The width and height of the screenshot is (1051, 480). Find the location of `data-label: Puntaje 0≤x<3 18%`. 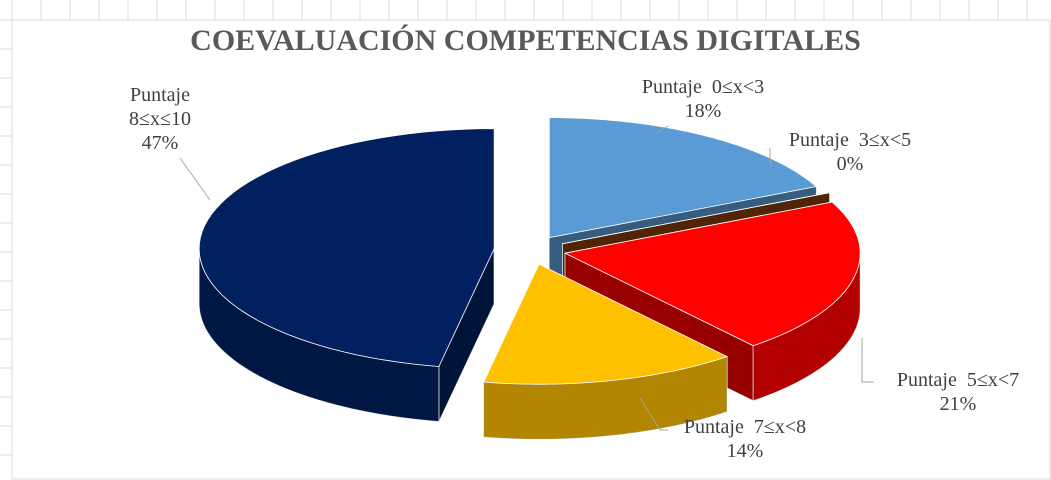

data-label: Puntaje 0≤x<3 18% is located at coordinates (703, 99).